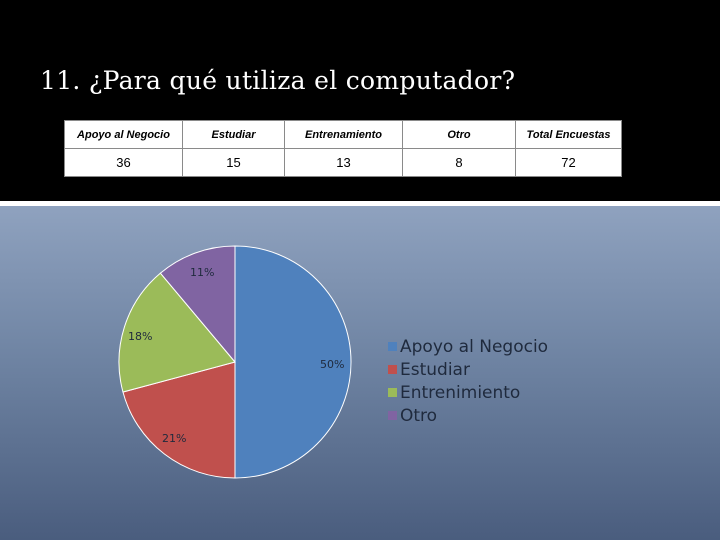  I want to click on cell-apoyo-negocio: 36, so click(123, 162).